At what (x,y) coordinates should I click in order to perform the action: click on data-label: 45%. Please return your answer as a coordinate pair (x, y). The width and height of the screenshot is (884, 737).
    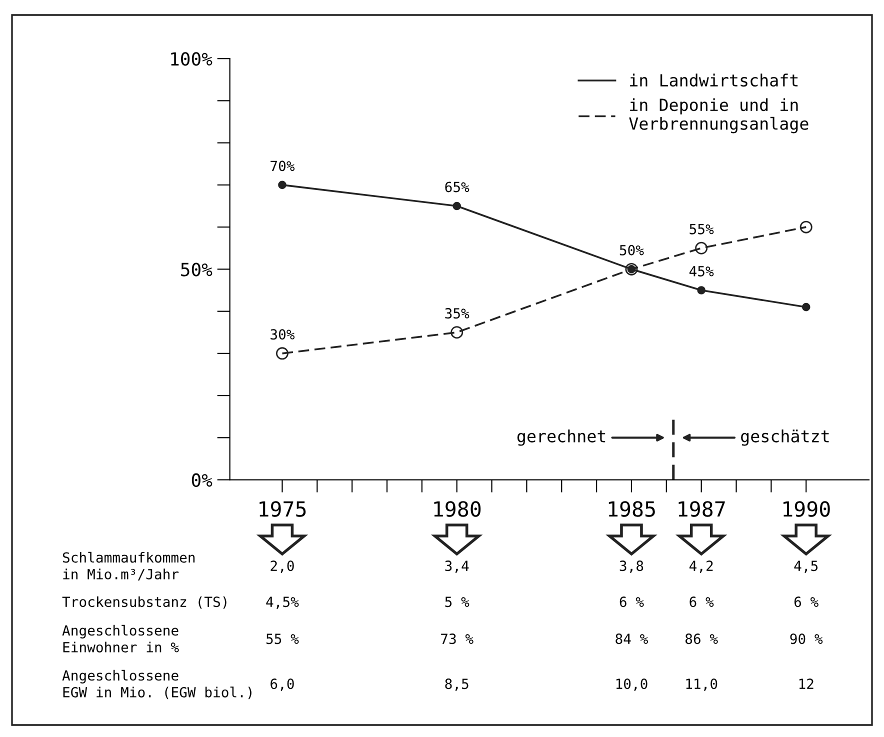
    Looking at the image, I should click on (701, 271).